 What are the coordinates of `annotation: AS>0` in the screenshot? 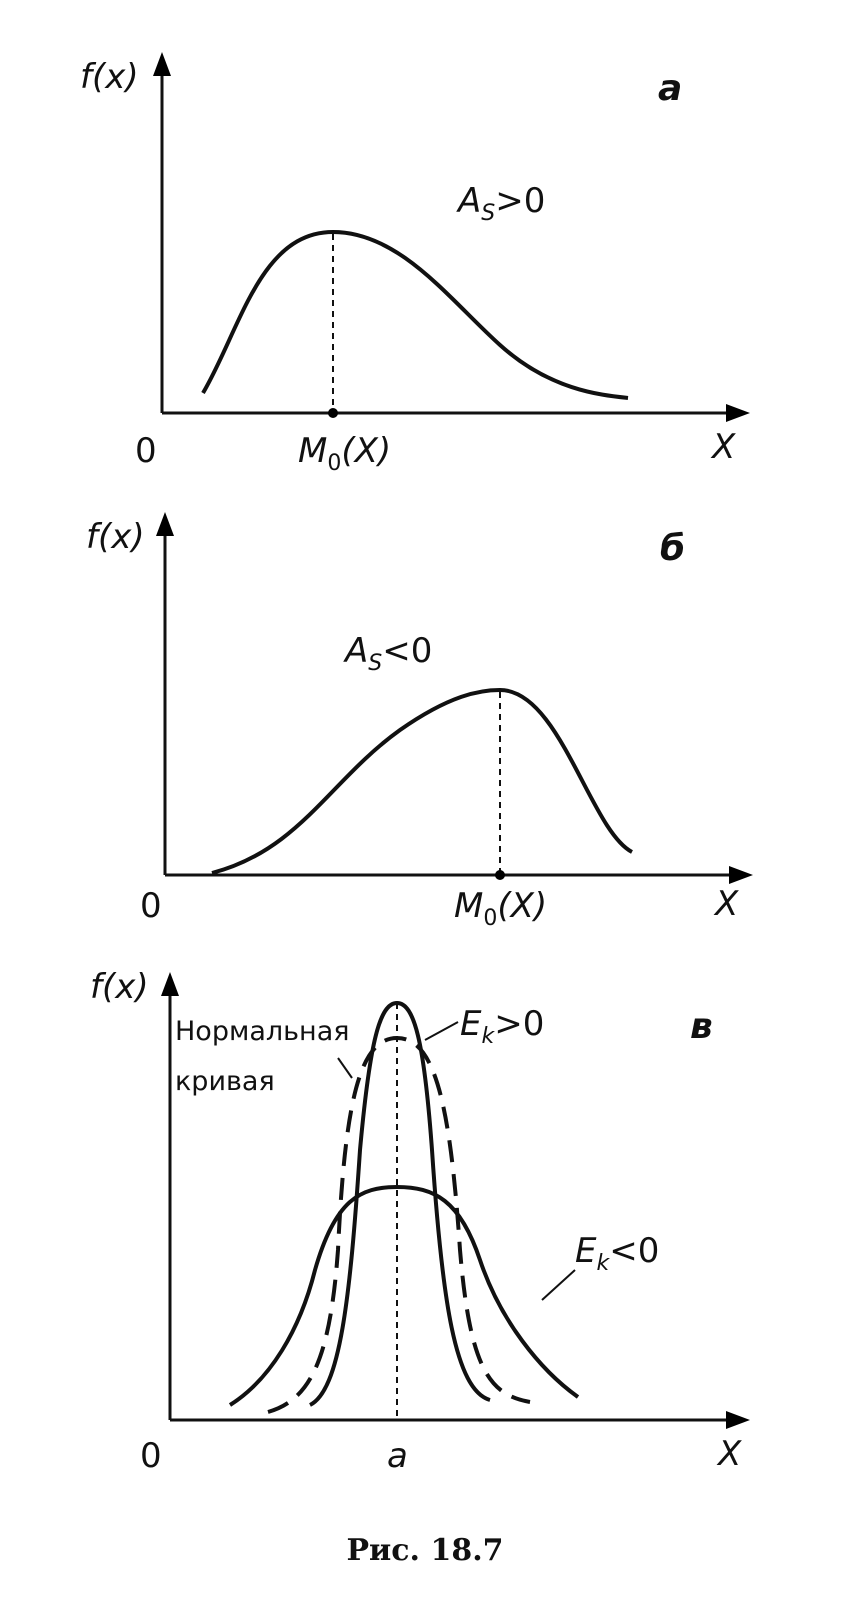 It's located at (500, 203).